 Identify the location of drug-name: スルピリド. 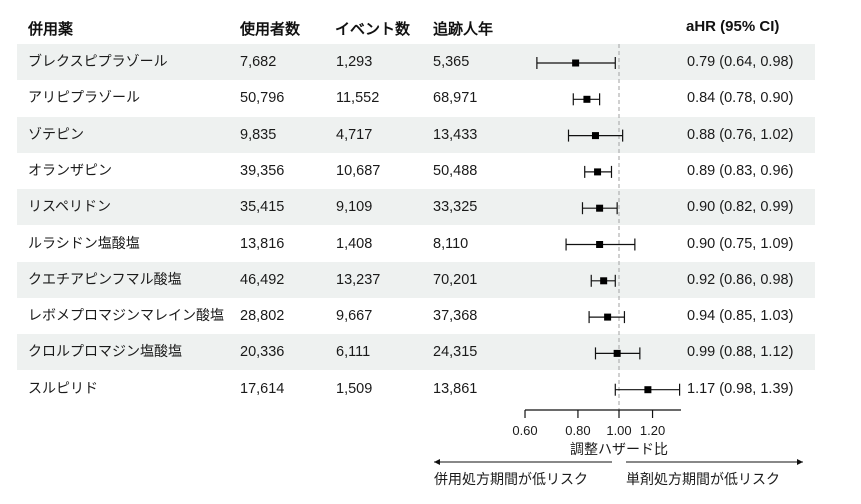
(63, 388).